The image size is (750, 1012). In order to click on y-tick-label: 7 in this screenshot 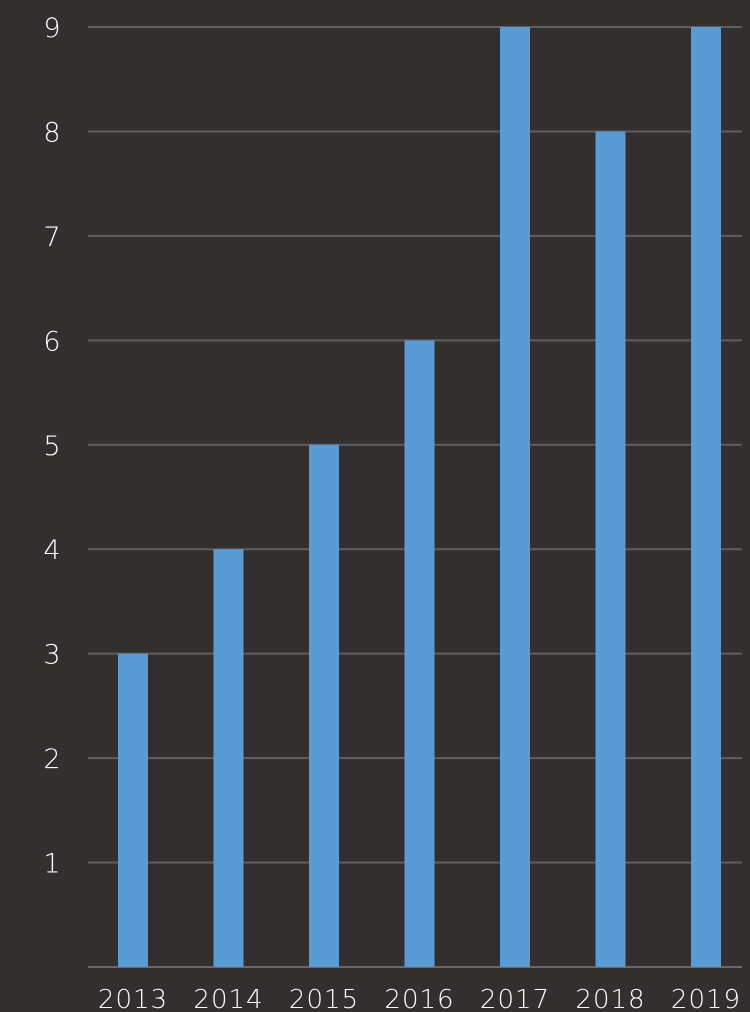, I will do `click(51, 237)`.